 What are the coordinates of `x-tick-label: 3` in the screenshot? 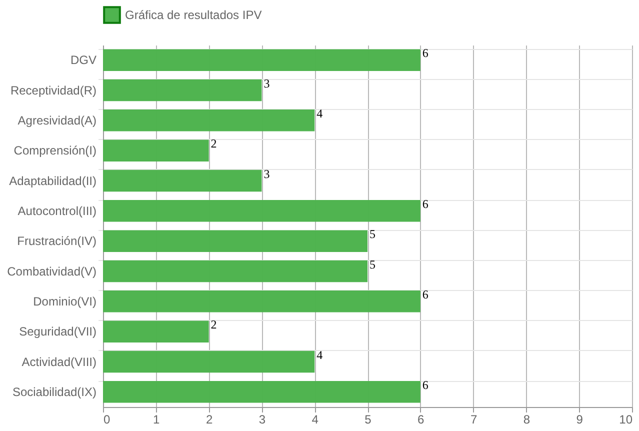 It's located at (262, 419).